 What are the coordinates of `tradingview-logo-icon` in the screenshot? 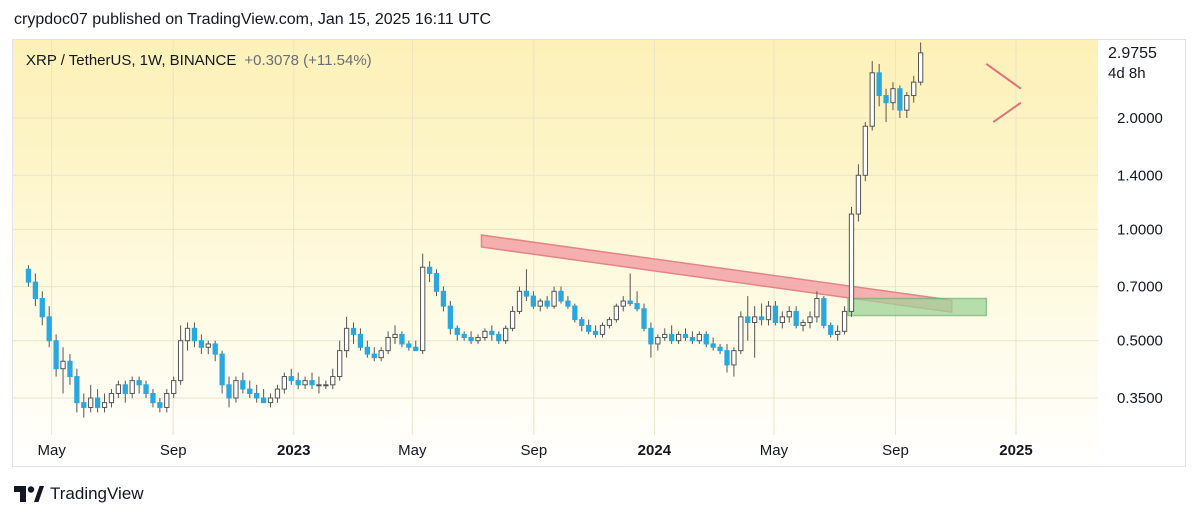 It's located at (29, 494).